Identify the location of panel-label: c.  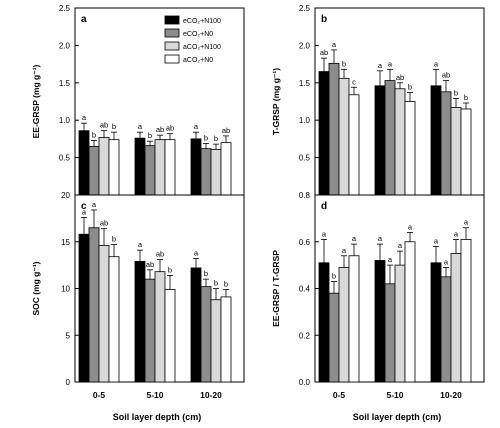
(84, 206).